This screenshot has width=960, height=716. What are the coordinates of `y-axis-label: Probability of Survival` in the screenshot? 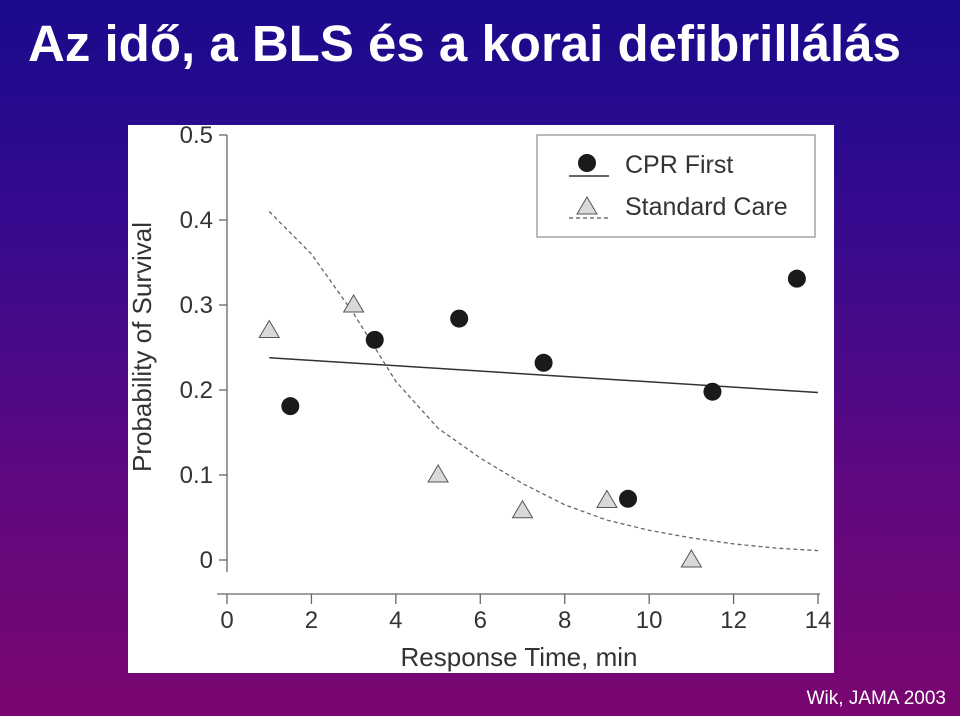 It's located at (142, 347).